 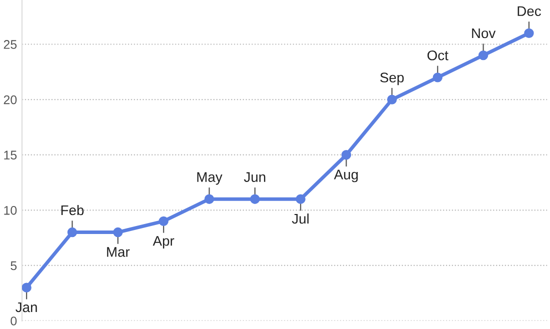 What do you see at coordinates (346, 176) in the screenshot?
I see `x-tick-label: Aug` at bounding box center [346, 176].